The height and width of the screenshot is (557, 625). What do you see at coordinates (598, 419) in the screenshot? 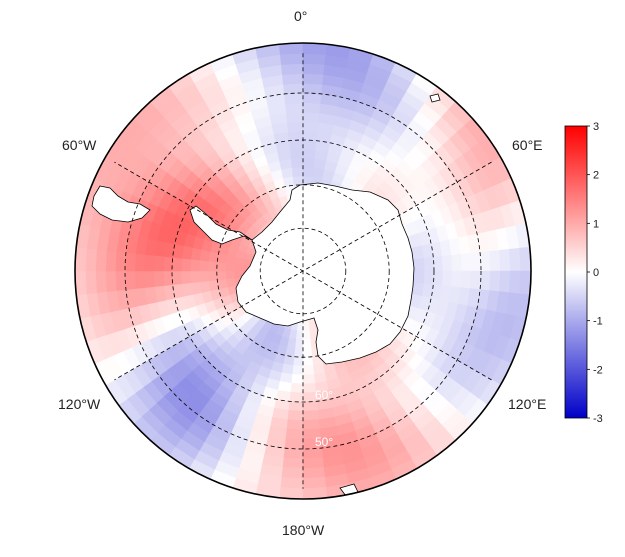
I see `colorbar-tick-label: -3` at bounding box center [598, 419].